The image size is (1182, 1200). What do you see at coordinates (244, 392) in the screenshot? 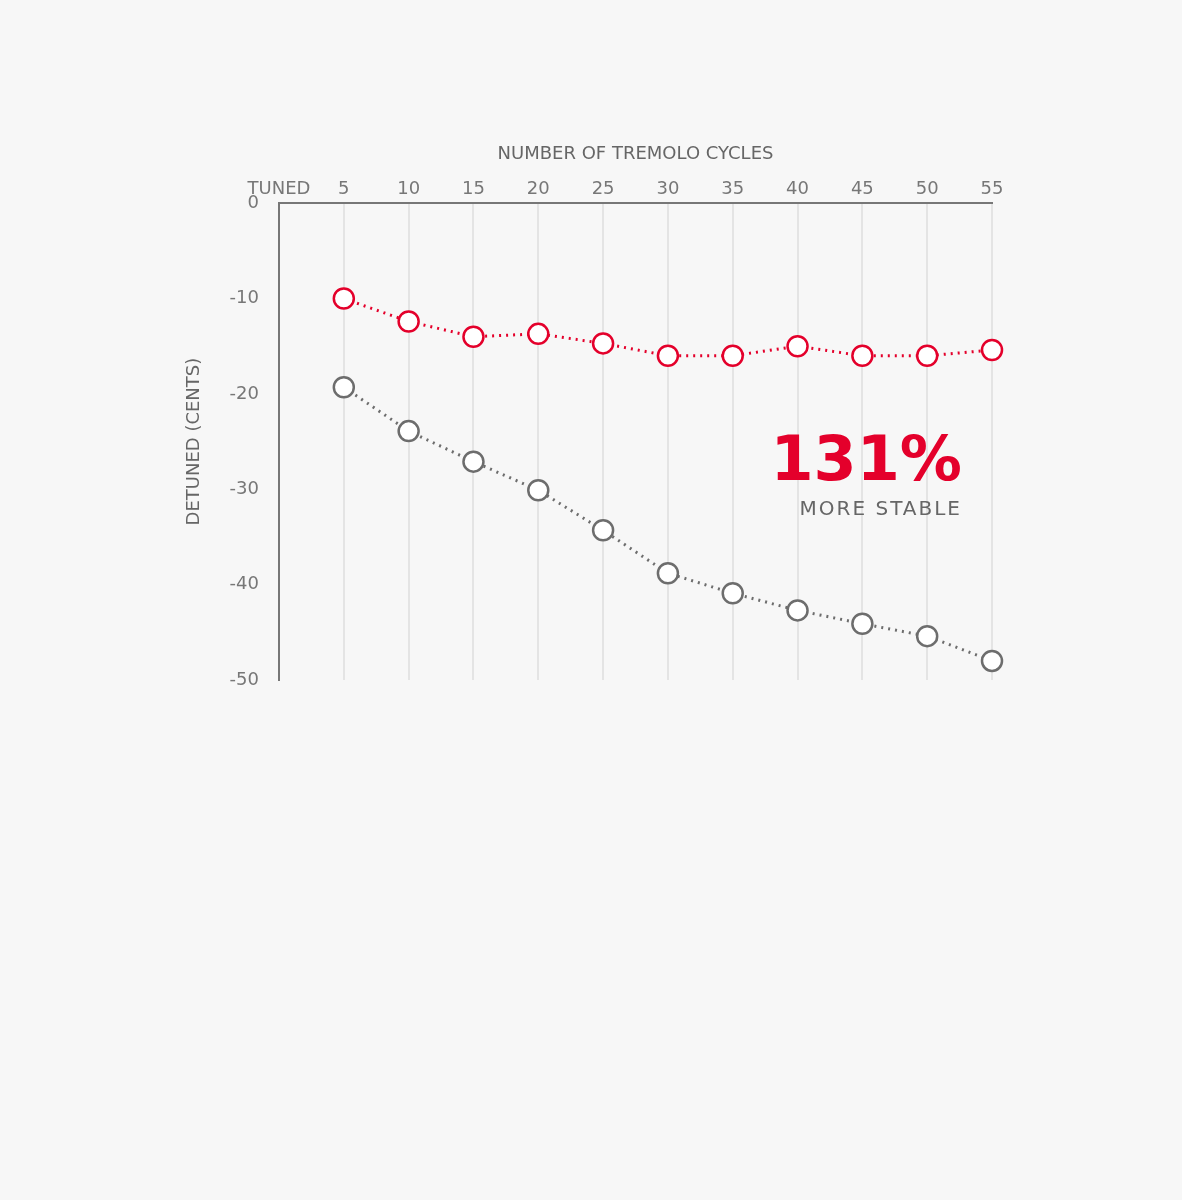
I see `y-tick-label: -20` at bounding box center [244, 392].